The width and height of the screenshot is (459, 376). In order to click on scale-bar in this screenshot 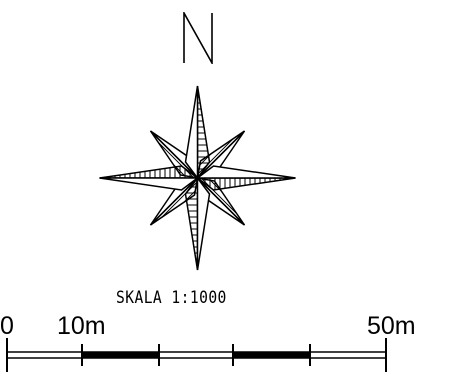, I will do `click(196, 355)`.